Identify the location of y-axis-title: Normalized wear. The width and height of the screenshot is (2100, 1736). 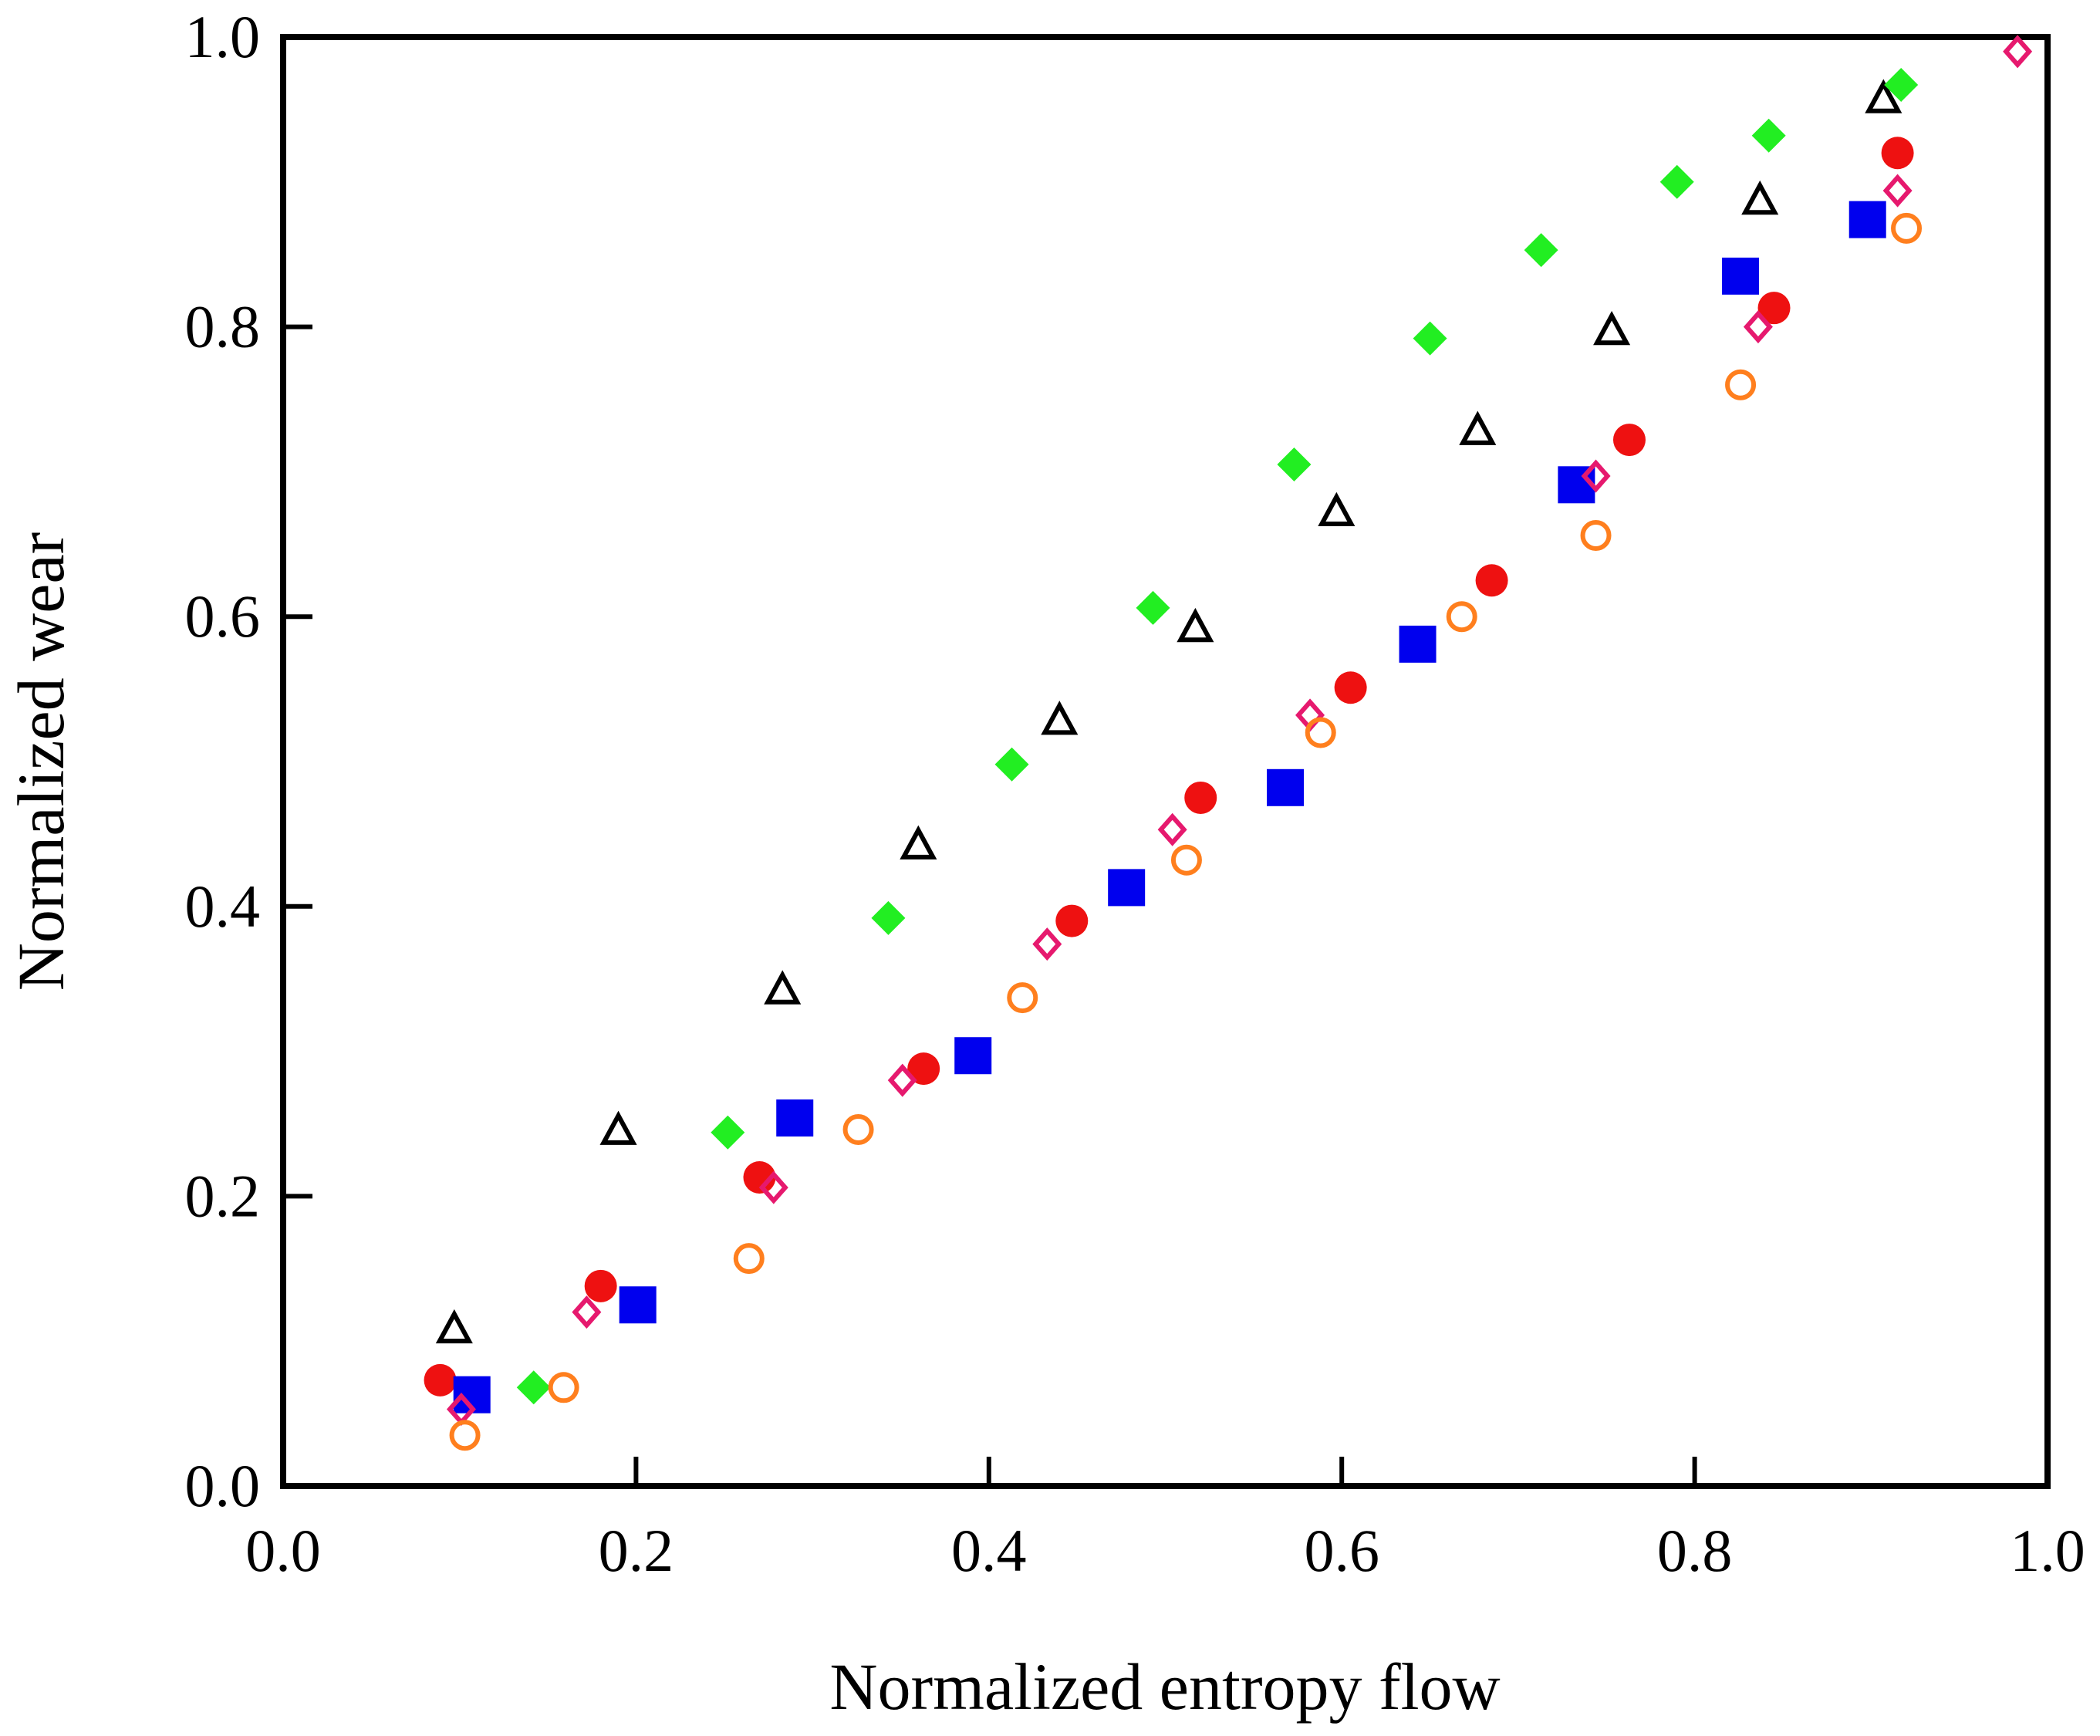
(41, 761).